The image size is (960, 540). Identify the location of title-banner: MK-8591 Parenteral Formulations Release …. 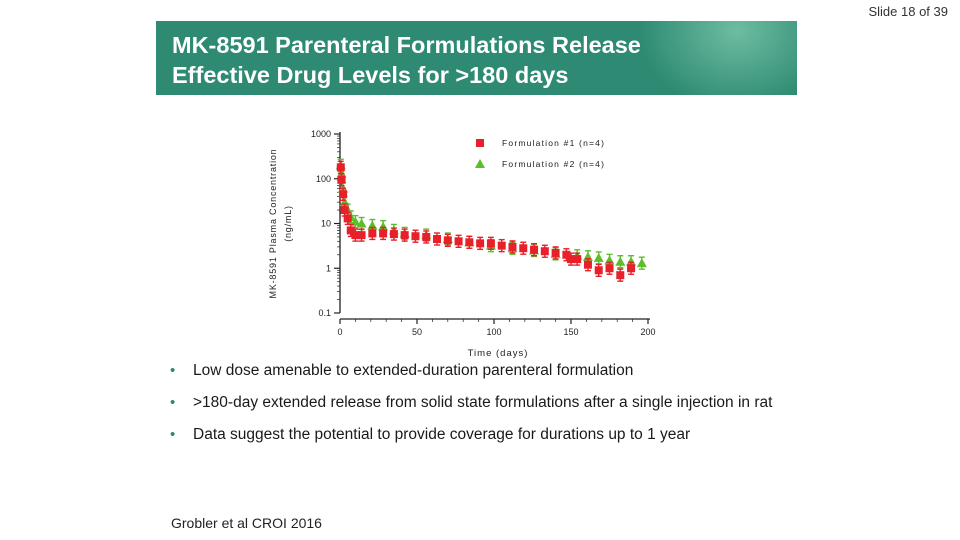
(476, 58).